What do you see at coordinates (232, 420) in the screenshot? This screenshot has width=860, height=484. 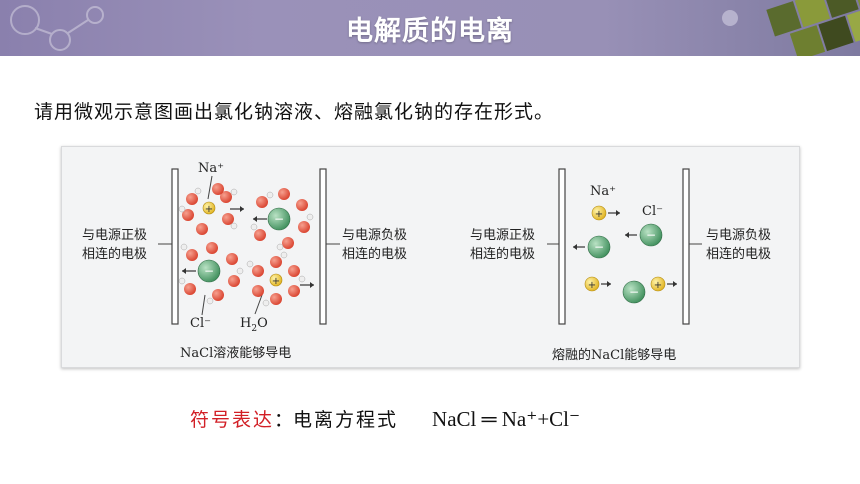 I see `symbol-expression-label: 符号表达` at bounding box center [232, 420].